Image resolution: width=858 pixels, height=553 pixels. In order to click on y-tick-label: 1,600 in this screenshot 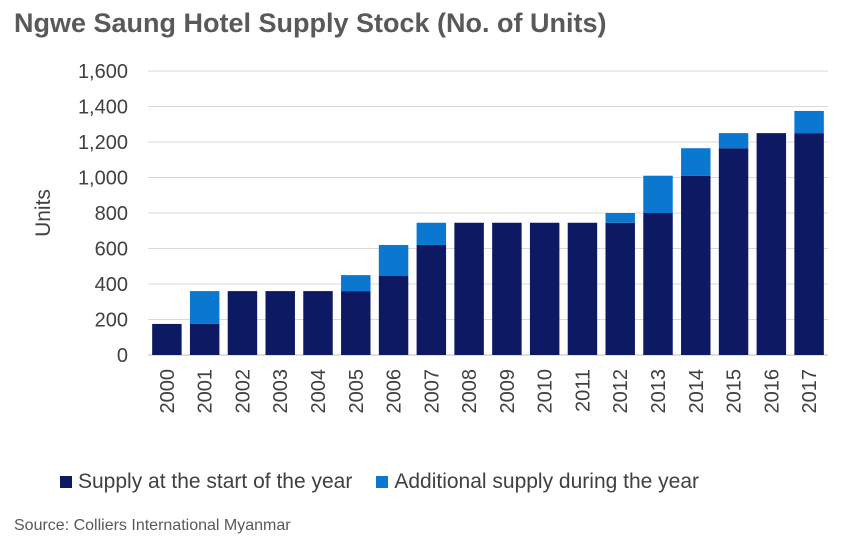, I will do `click(103, 72)`.